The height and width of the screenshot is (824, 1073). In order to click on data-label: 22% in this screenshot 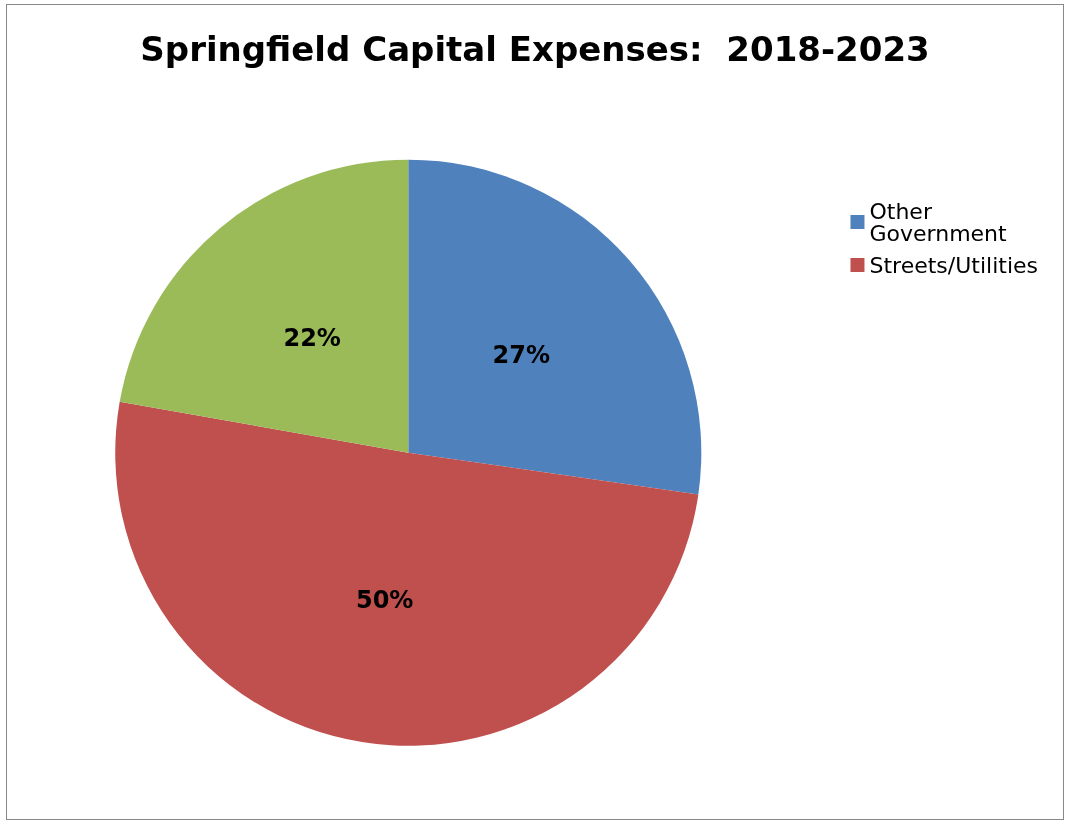, I will do `click(312, 338)`.